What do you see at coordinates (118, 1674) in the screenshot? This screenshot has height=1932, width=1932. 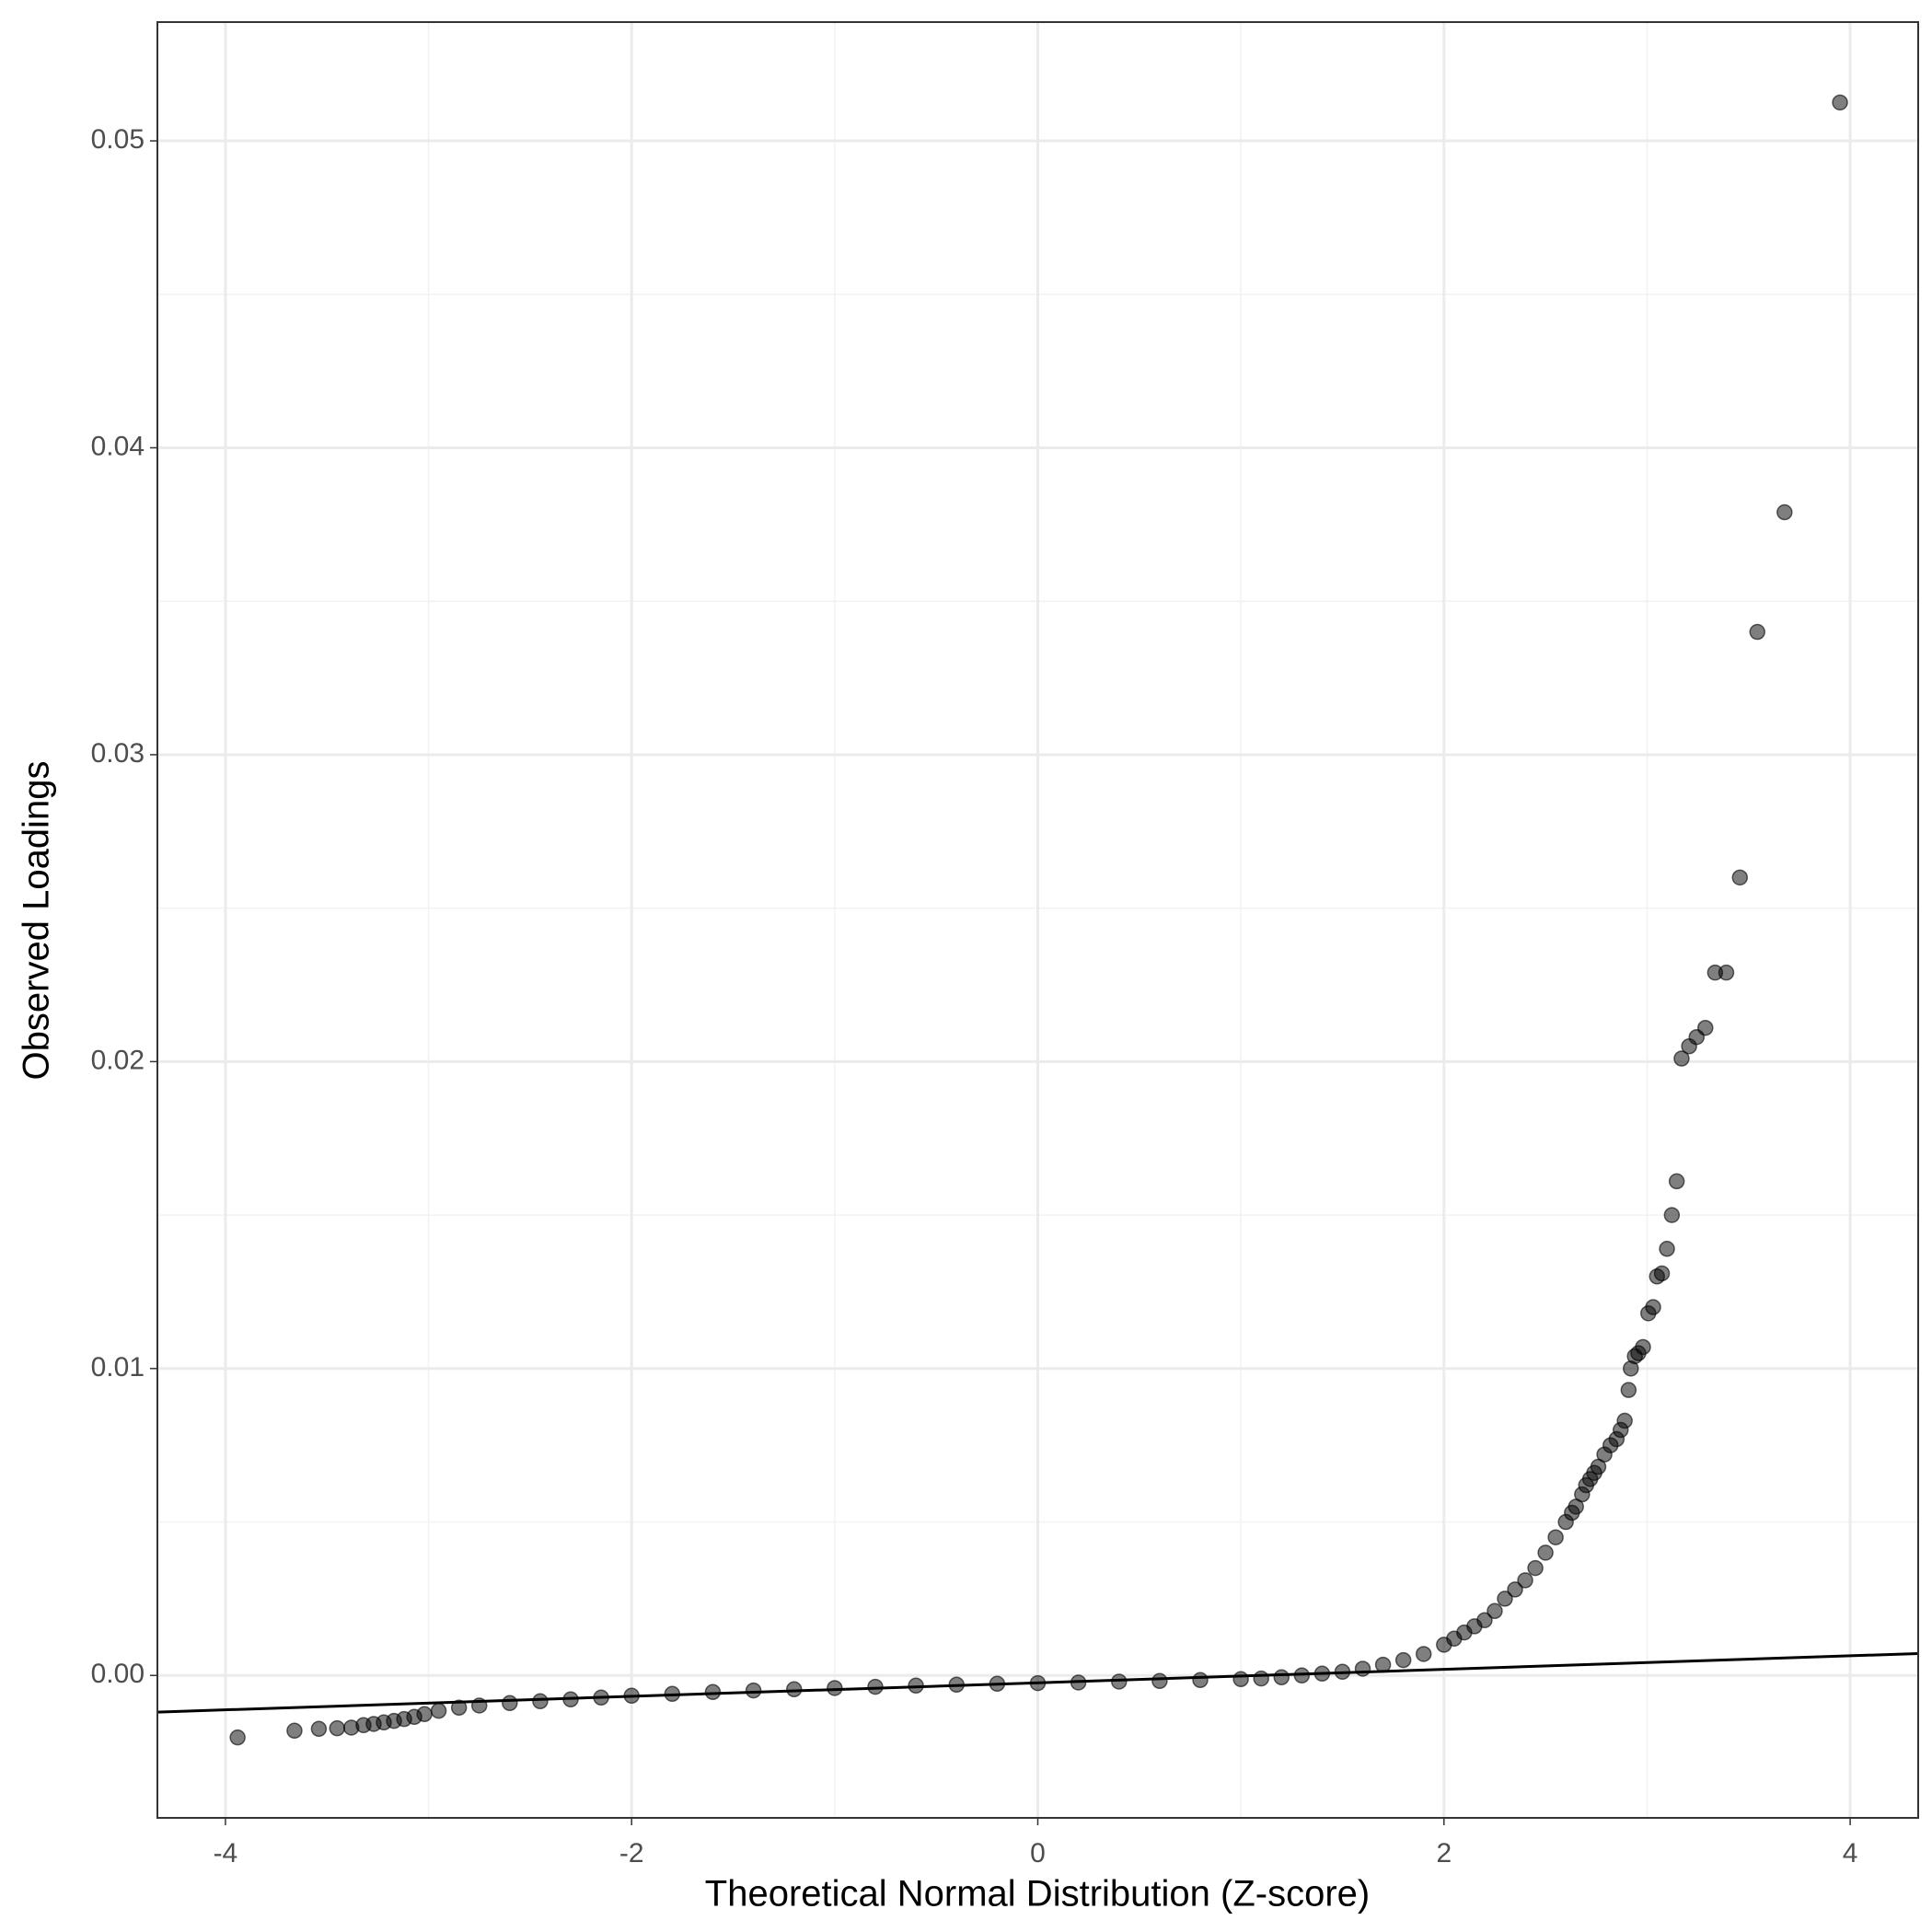 I see `y-tick-label: 0.00` at bounding box center [118, 1674].